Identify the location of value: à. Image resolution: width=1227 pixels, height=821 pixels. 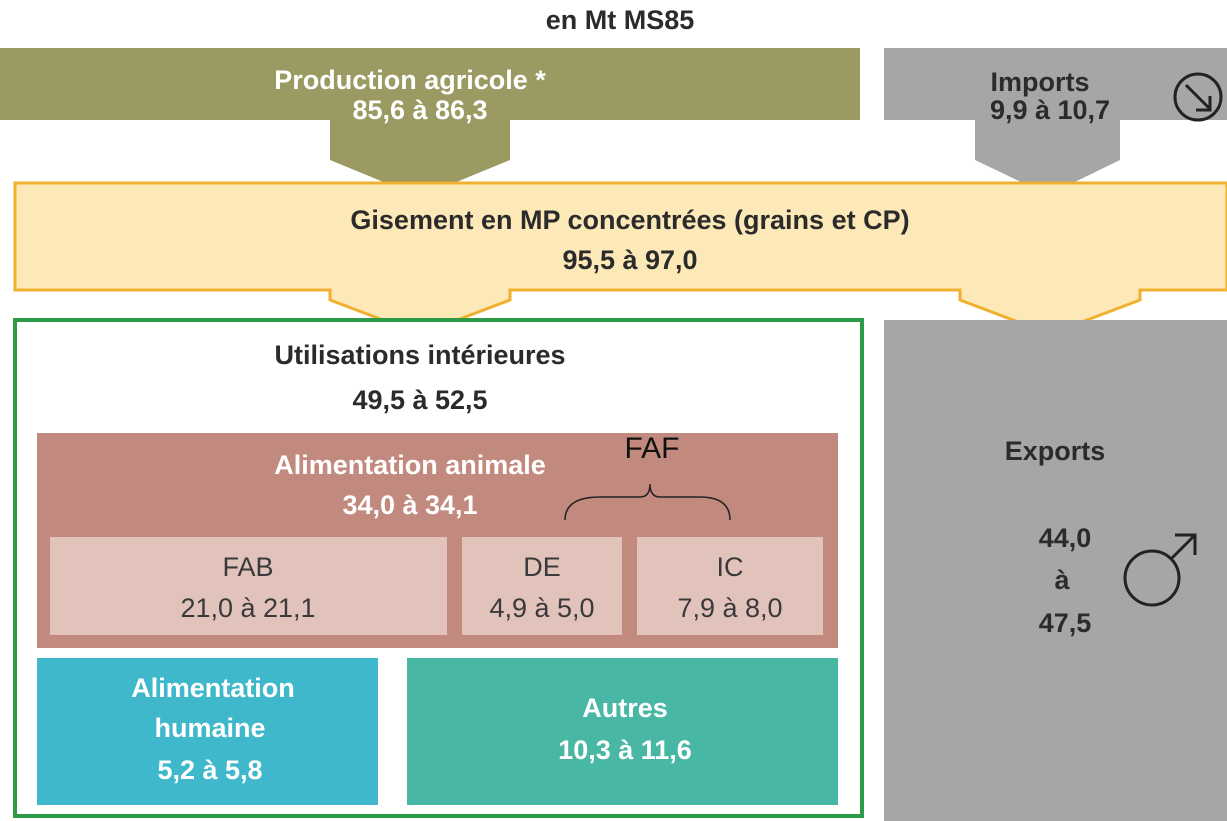
(1062, 580).